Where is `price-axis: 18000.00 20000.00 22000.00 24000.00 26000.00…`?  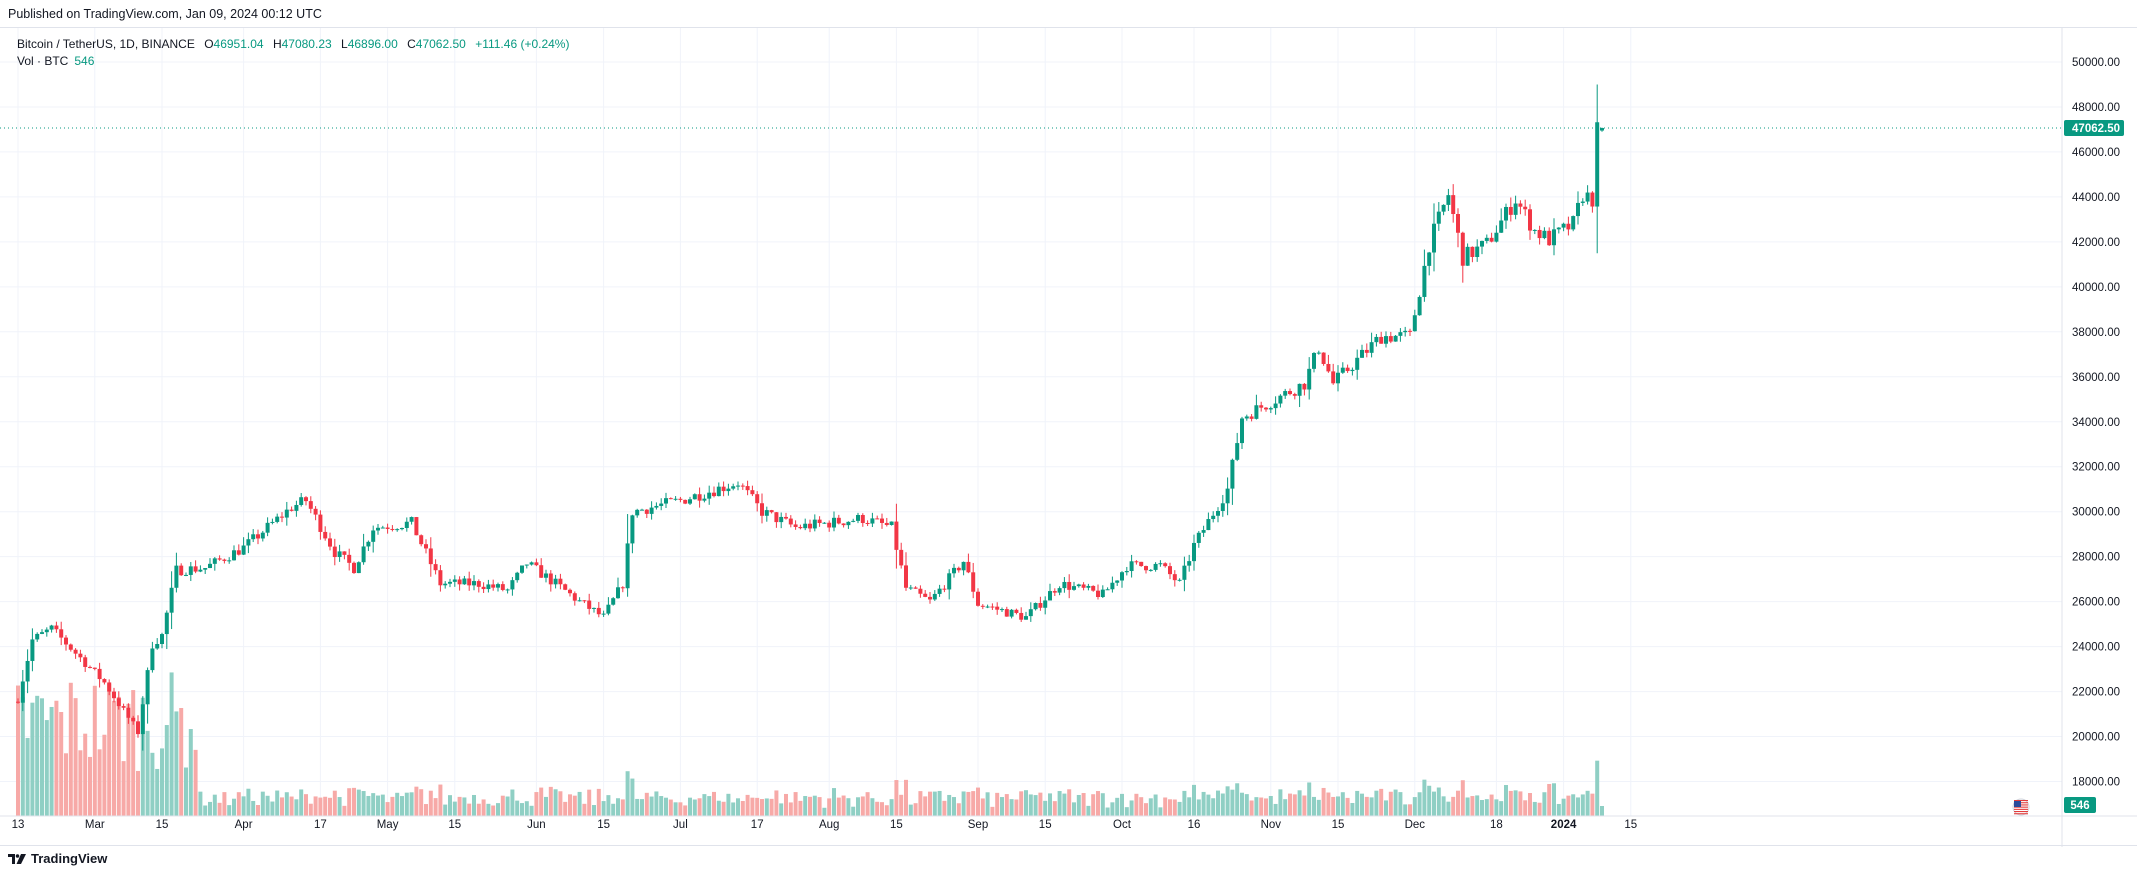
price-axis: 18000.00 20000.00 22000.00 24000.00 26000.00… is located at coordinates (2092, 437).